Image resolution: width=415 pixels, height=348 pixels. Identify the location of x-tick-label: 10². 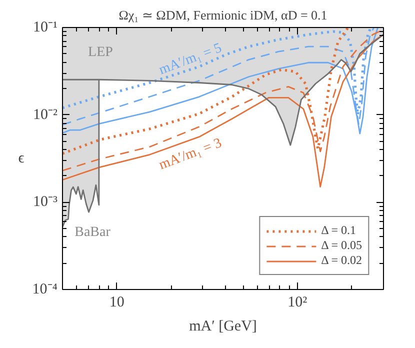
(298, 302).